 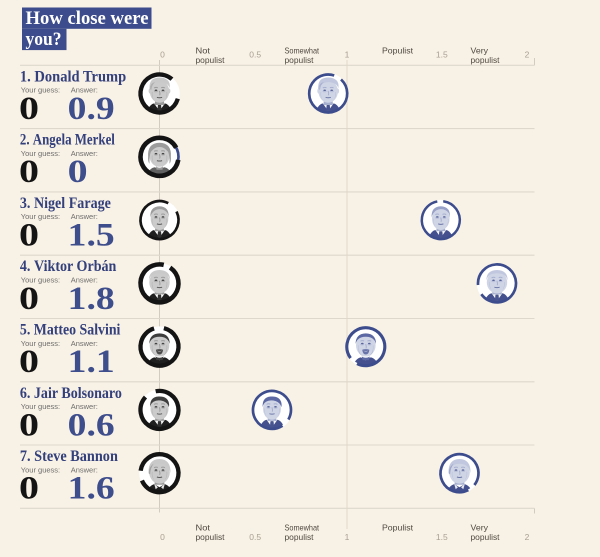 I want to click on svg-text: 1.6, so click(x=91, y=489).